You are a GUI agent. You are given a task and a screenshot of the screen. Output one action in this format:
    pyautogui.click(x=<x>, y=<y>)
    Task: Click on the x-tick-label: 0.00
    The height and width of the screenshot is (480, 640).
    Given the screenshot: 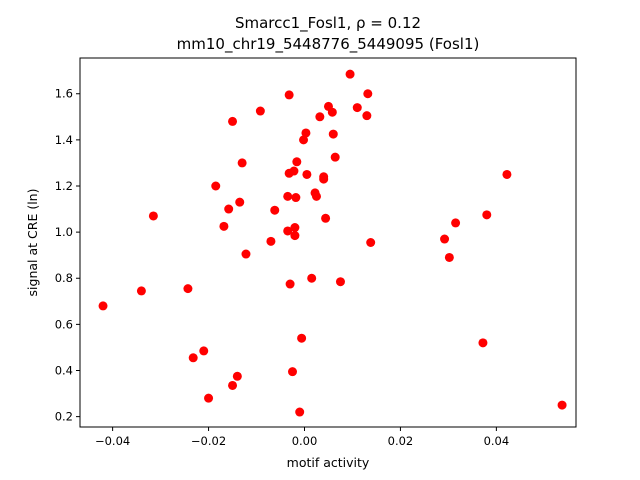 What is the action you would take?
    pyautogui.click(x=305, y=441)
    